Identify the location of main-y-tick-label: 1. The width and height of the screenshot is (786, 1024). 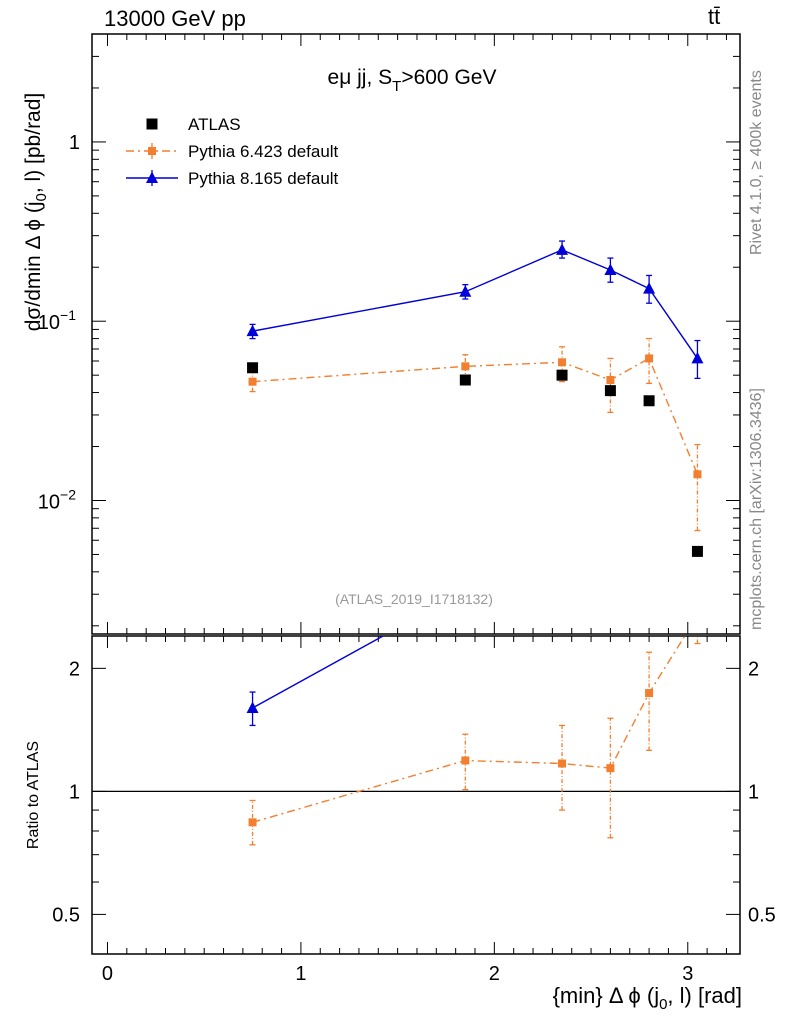
(74, 143).